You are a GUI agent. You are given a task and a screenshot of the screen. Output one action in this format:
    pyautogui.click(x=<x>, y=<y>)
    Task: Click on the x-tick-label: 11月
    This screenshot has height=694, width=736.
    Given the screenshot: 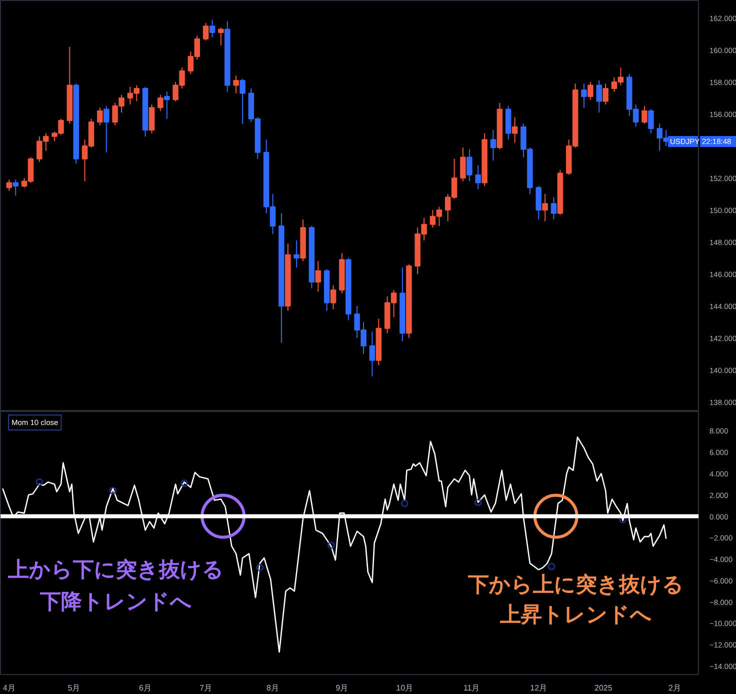 What is the action you would take?
    pyautogui.click(x=471, y=688)
    